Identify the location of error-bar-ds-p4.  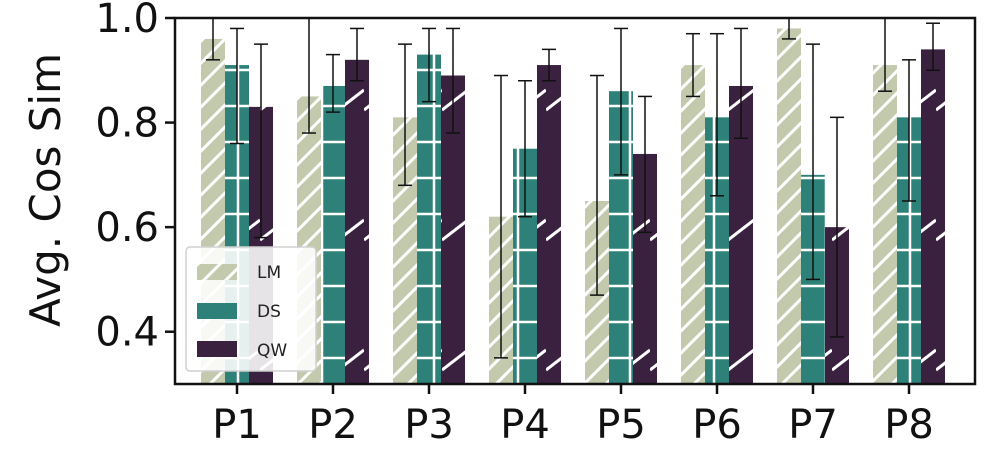
(525, 148).